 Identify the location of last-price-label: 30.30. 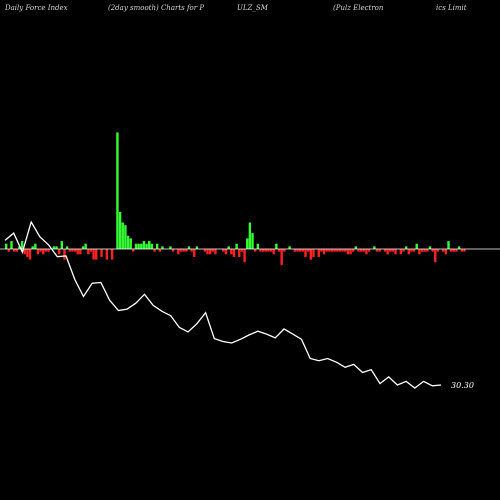
(462, 385).